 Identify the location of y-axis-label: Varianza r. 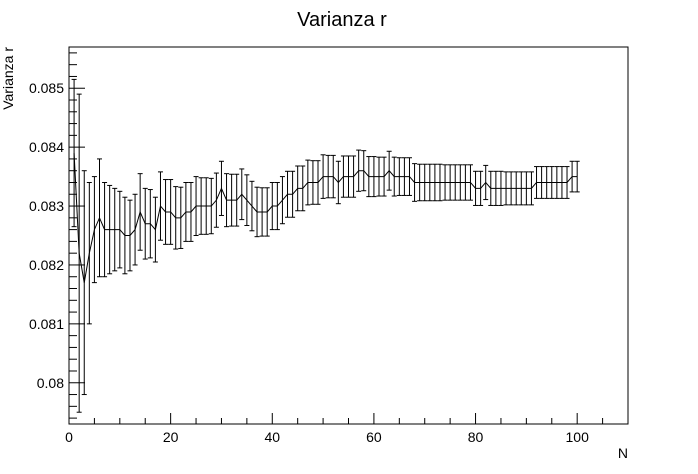
(8, 78).